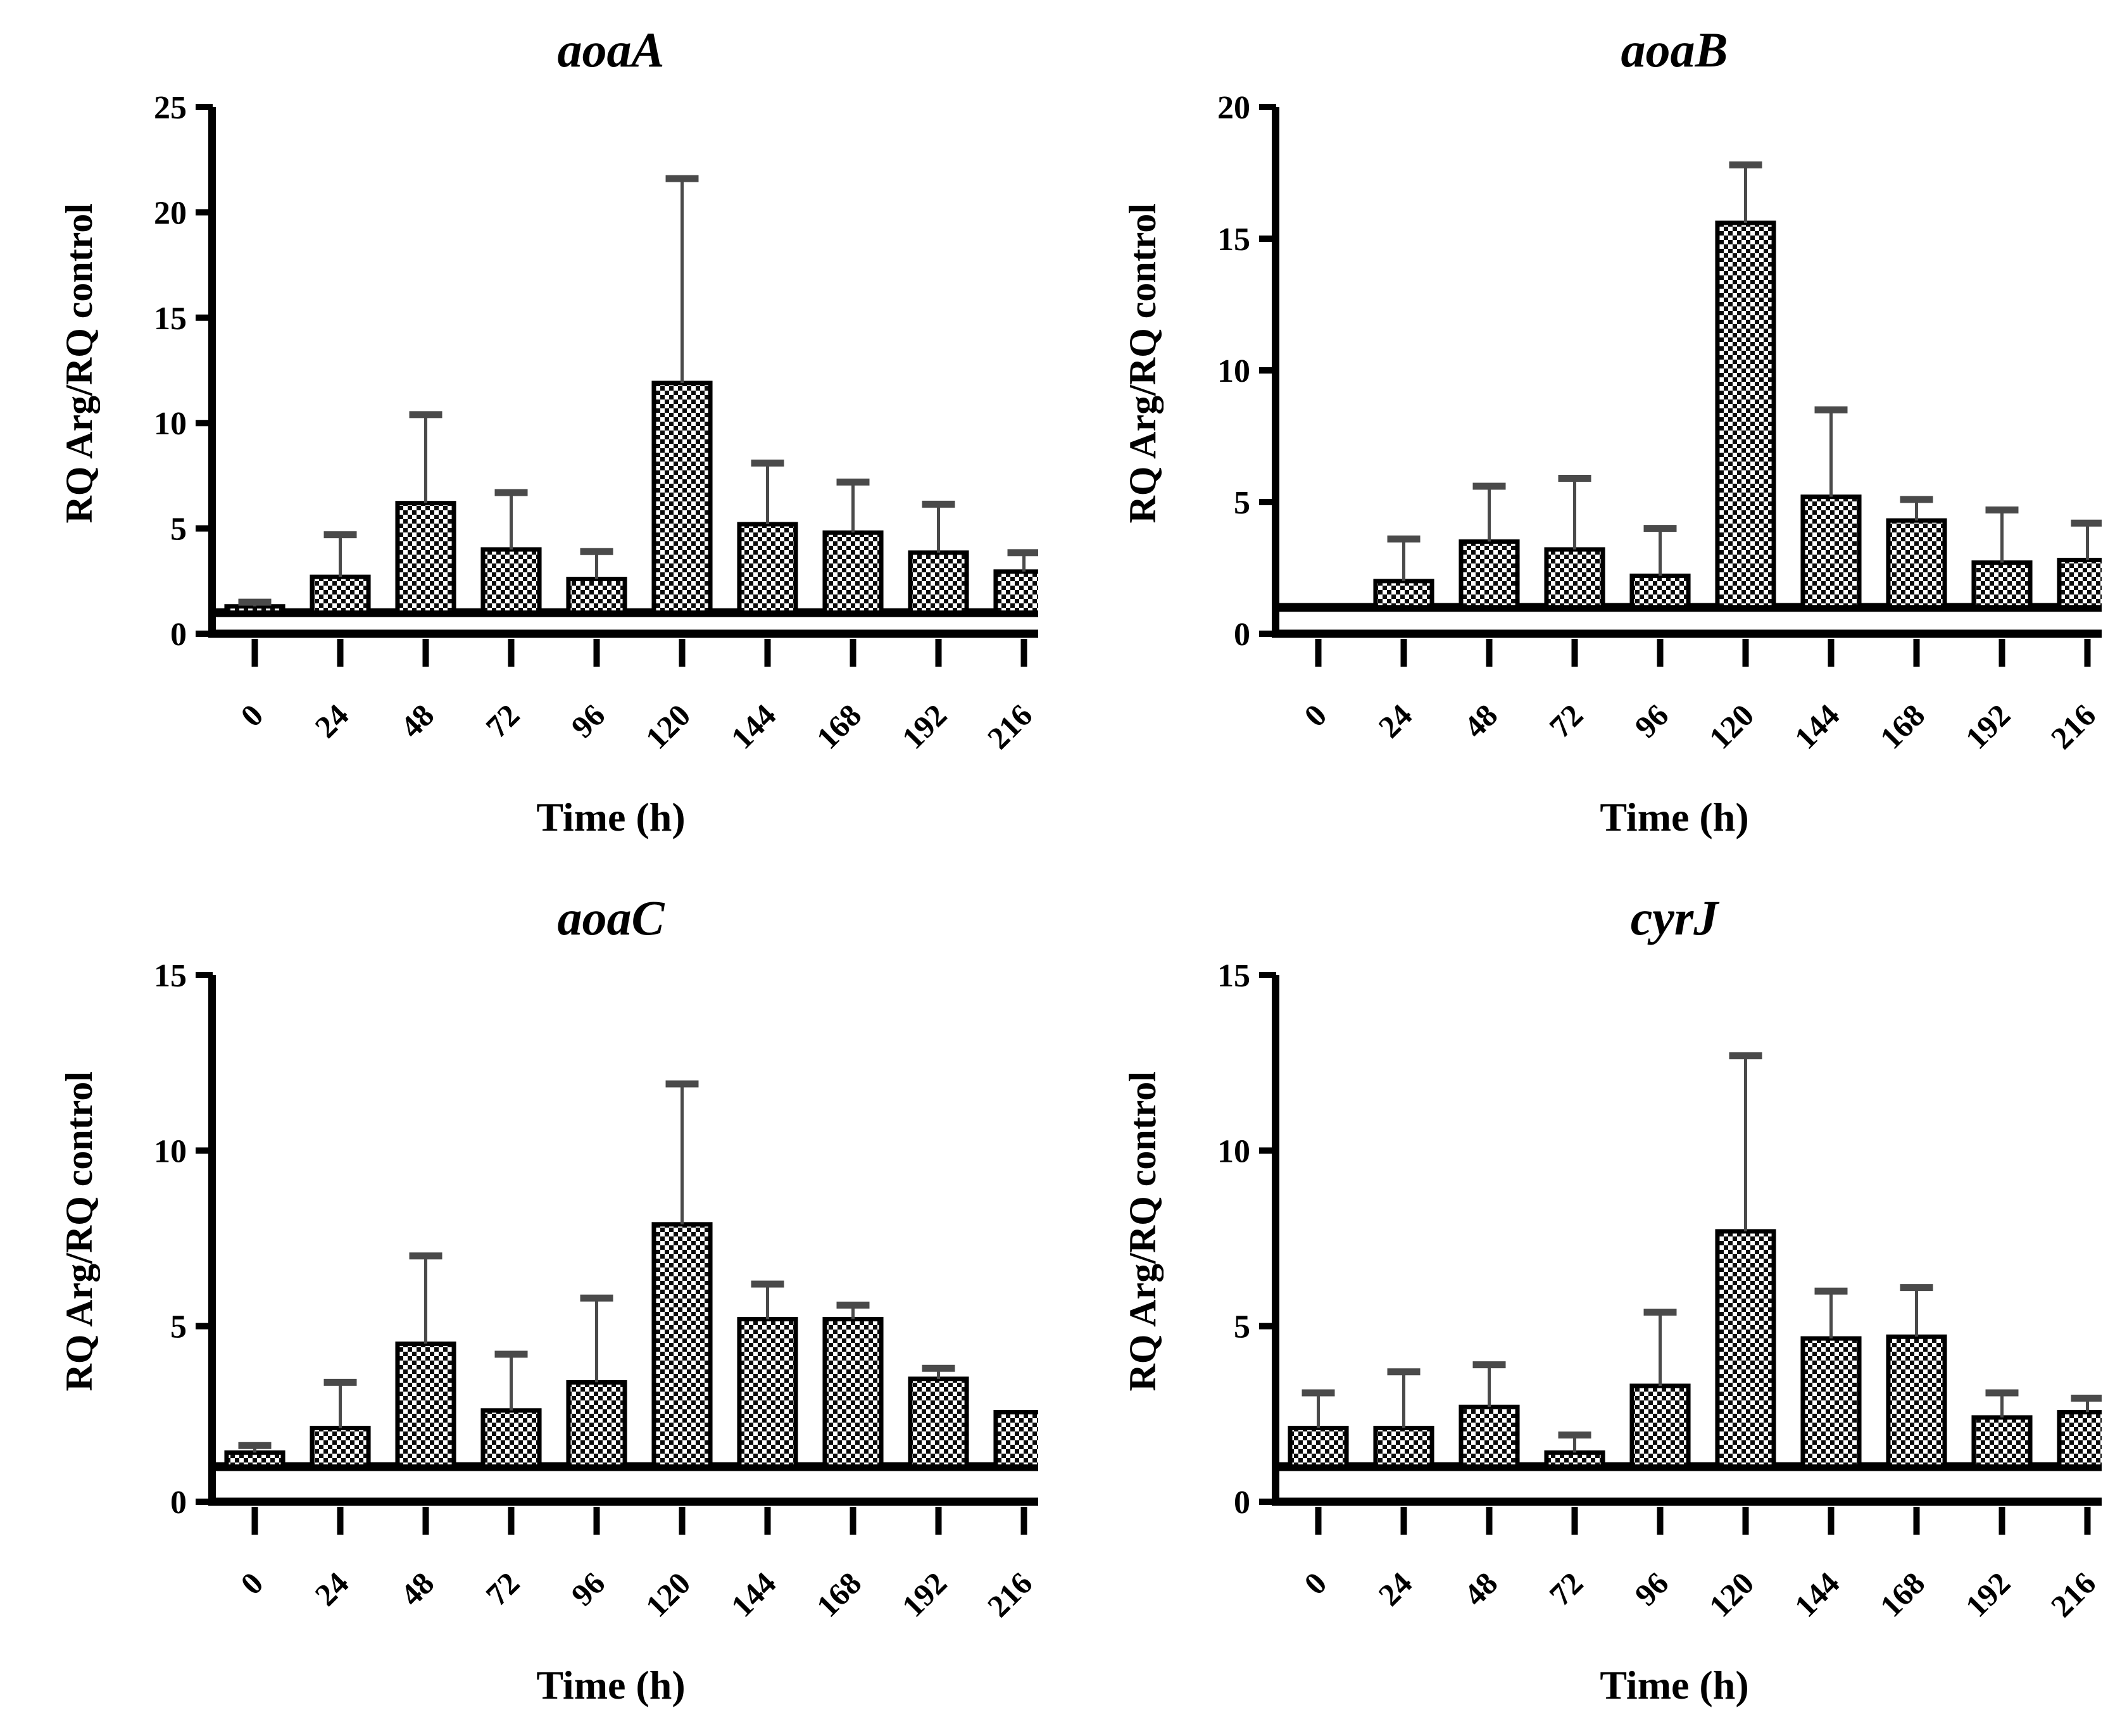 The width and height of the screenshot is (2127, 1736). What do you see at coordinates (1695, 386) in the screenshot?
I see `bars` at bounding box center [1695, 386].